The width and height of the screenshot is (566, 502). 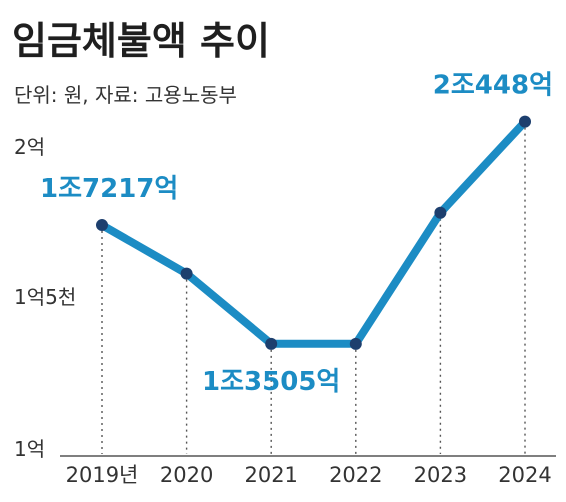 I want to click on x-tick-label: 2023, so click(x=440, y=475).